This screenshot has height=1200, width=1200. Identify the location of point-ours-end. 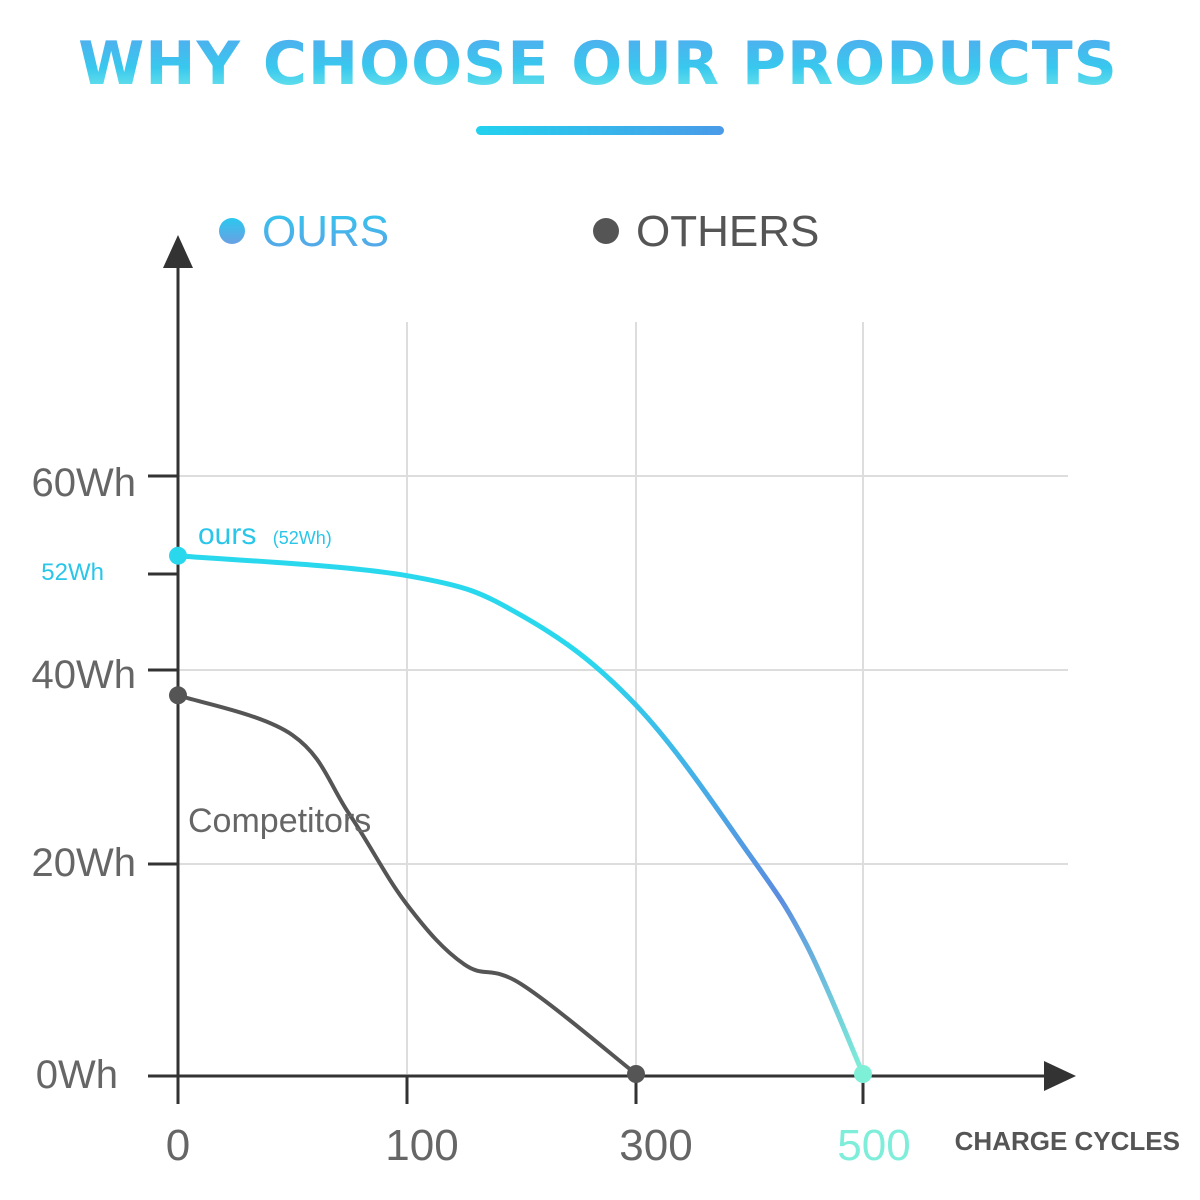
(863, 1074).